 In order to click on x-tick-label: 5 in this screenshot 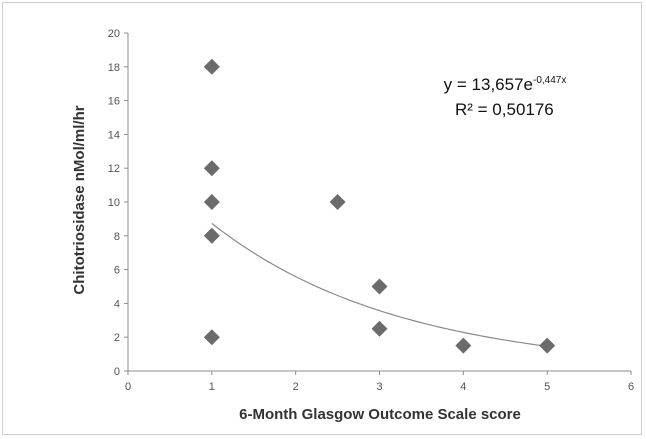, I will do `click(547, 387)`.